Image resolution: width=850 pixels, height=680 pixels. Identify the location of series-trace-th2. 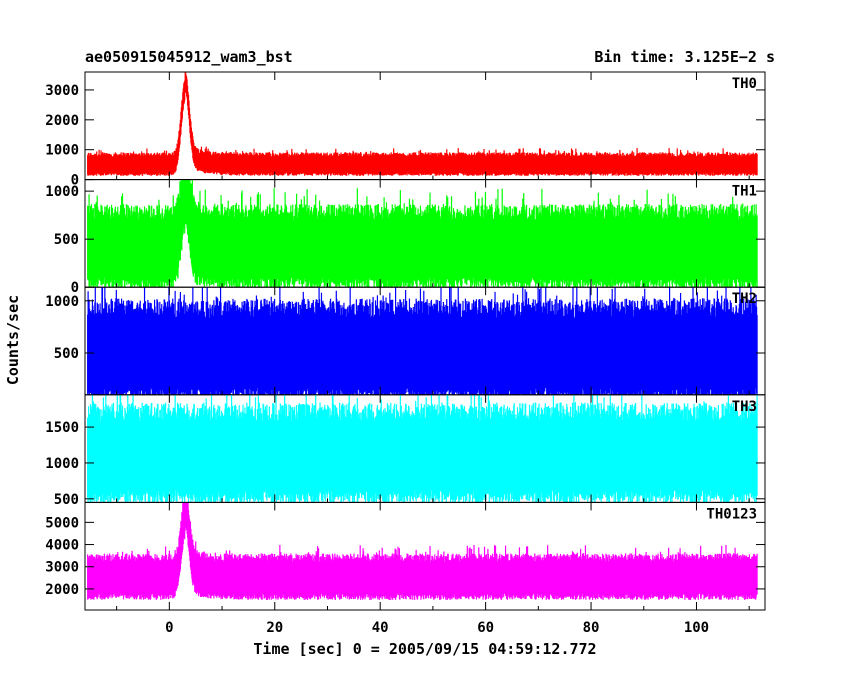
(422, 341).